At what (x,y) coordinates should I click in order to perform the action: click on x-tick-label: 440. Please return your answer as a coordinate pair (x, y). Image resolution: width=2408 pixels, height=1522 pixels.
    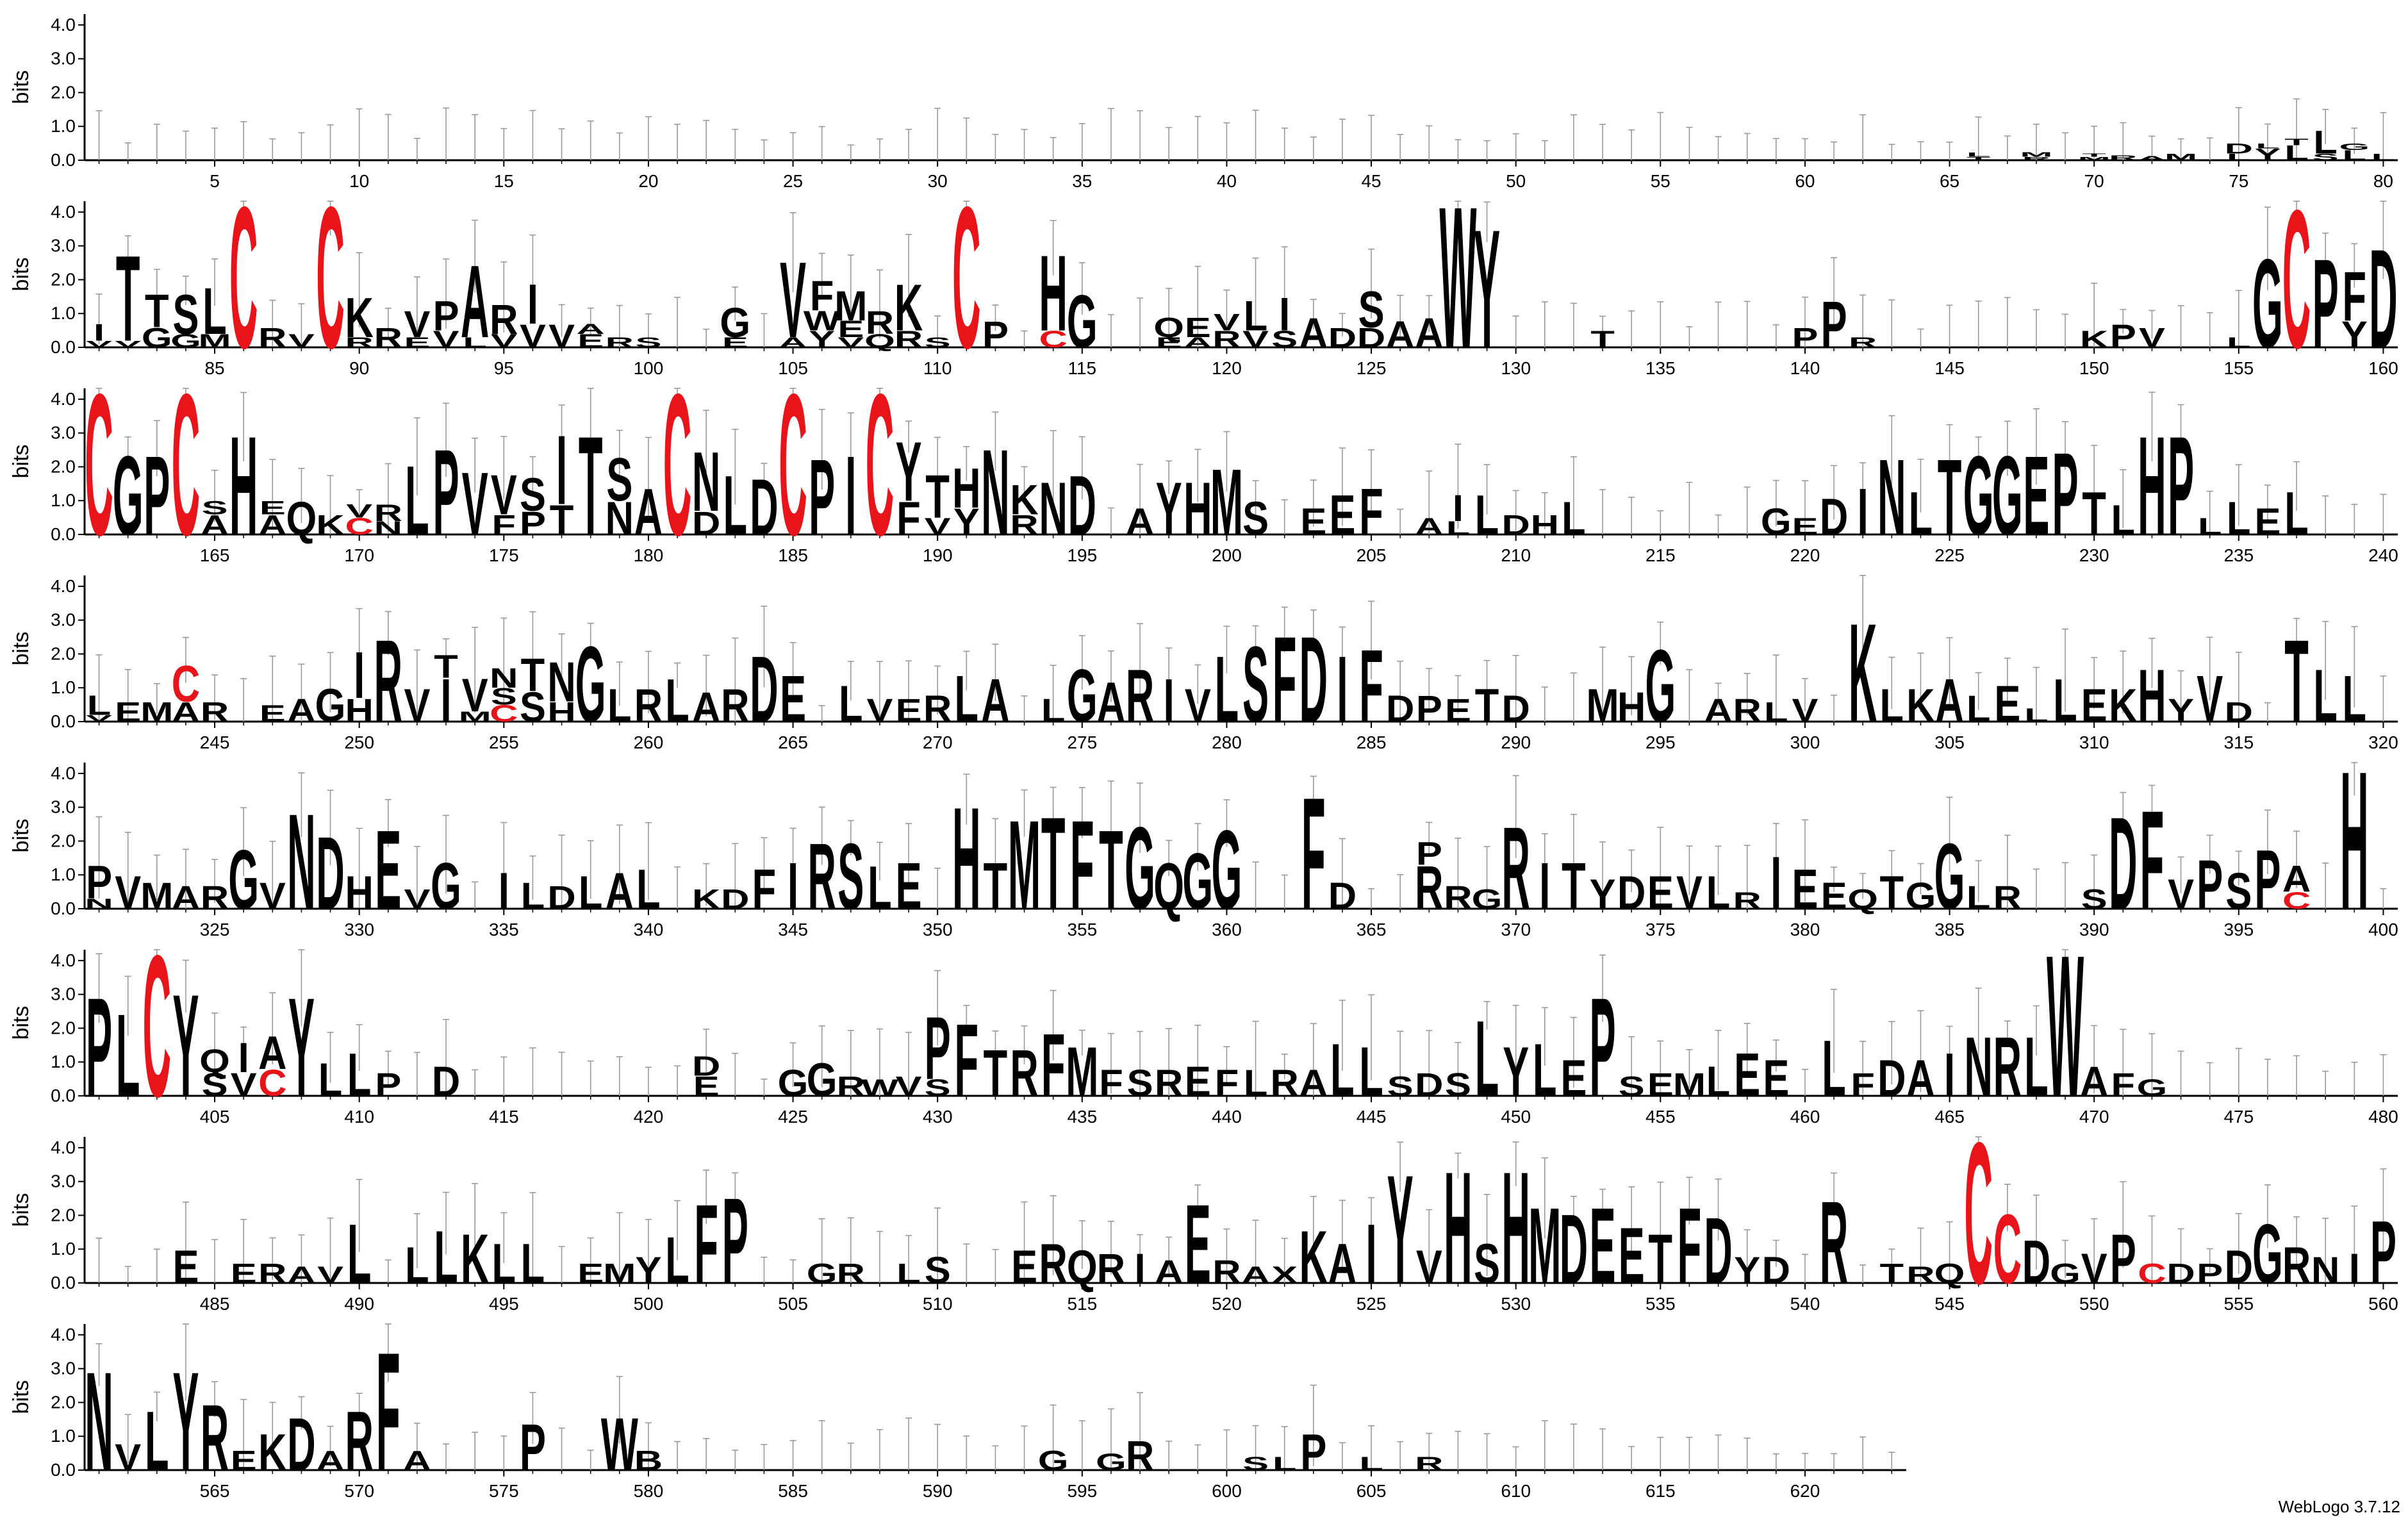
    Looking at the image, I should click on (1227, 1117).